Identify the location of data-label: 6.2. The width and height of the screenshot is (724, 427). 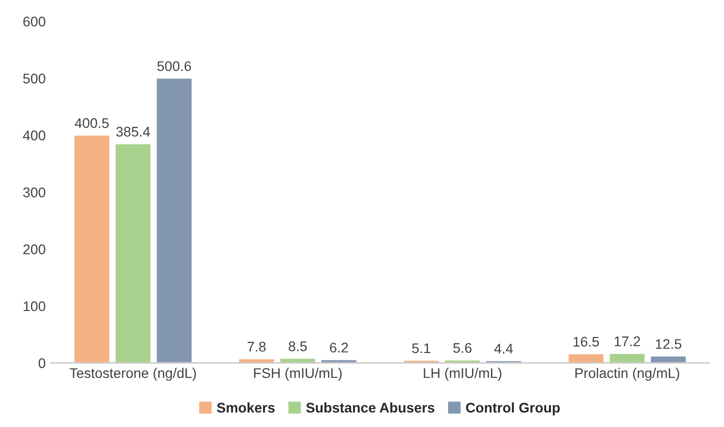
(339, 347).